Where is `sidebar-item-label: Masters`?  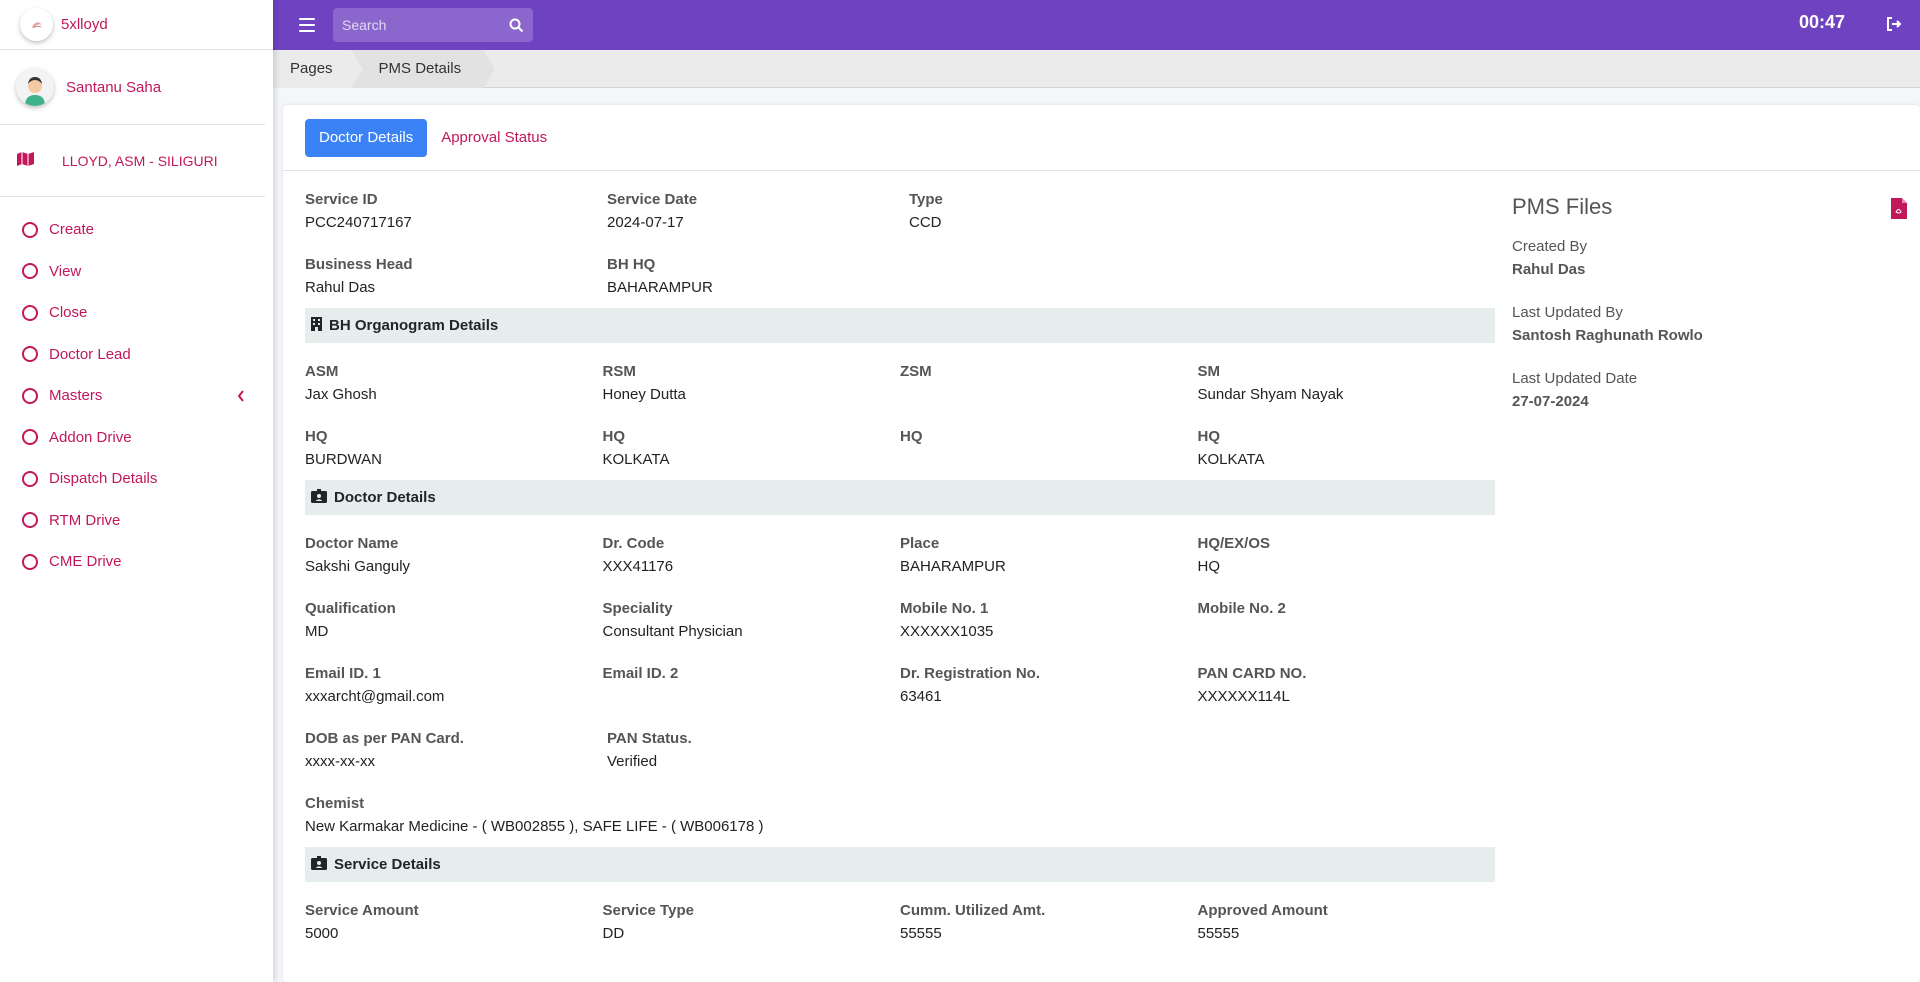 sidebar-item-label: Masters is located at coordinates (76, 396).